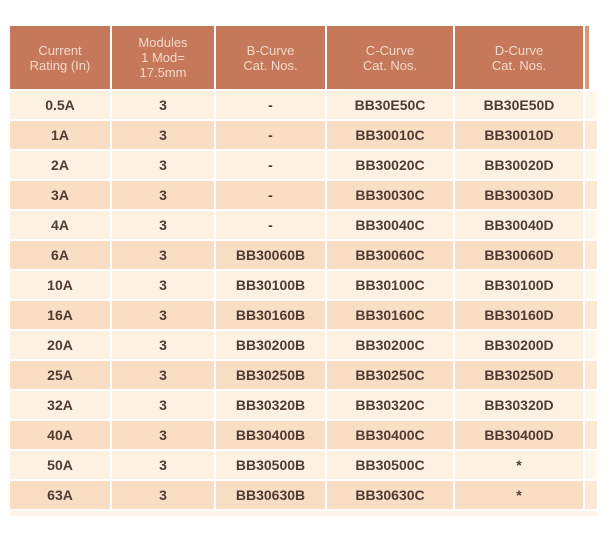 This screenshot has height=536, width=612. I want to click on cell-current-rating: 6A, so click(60, 255).